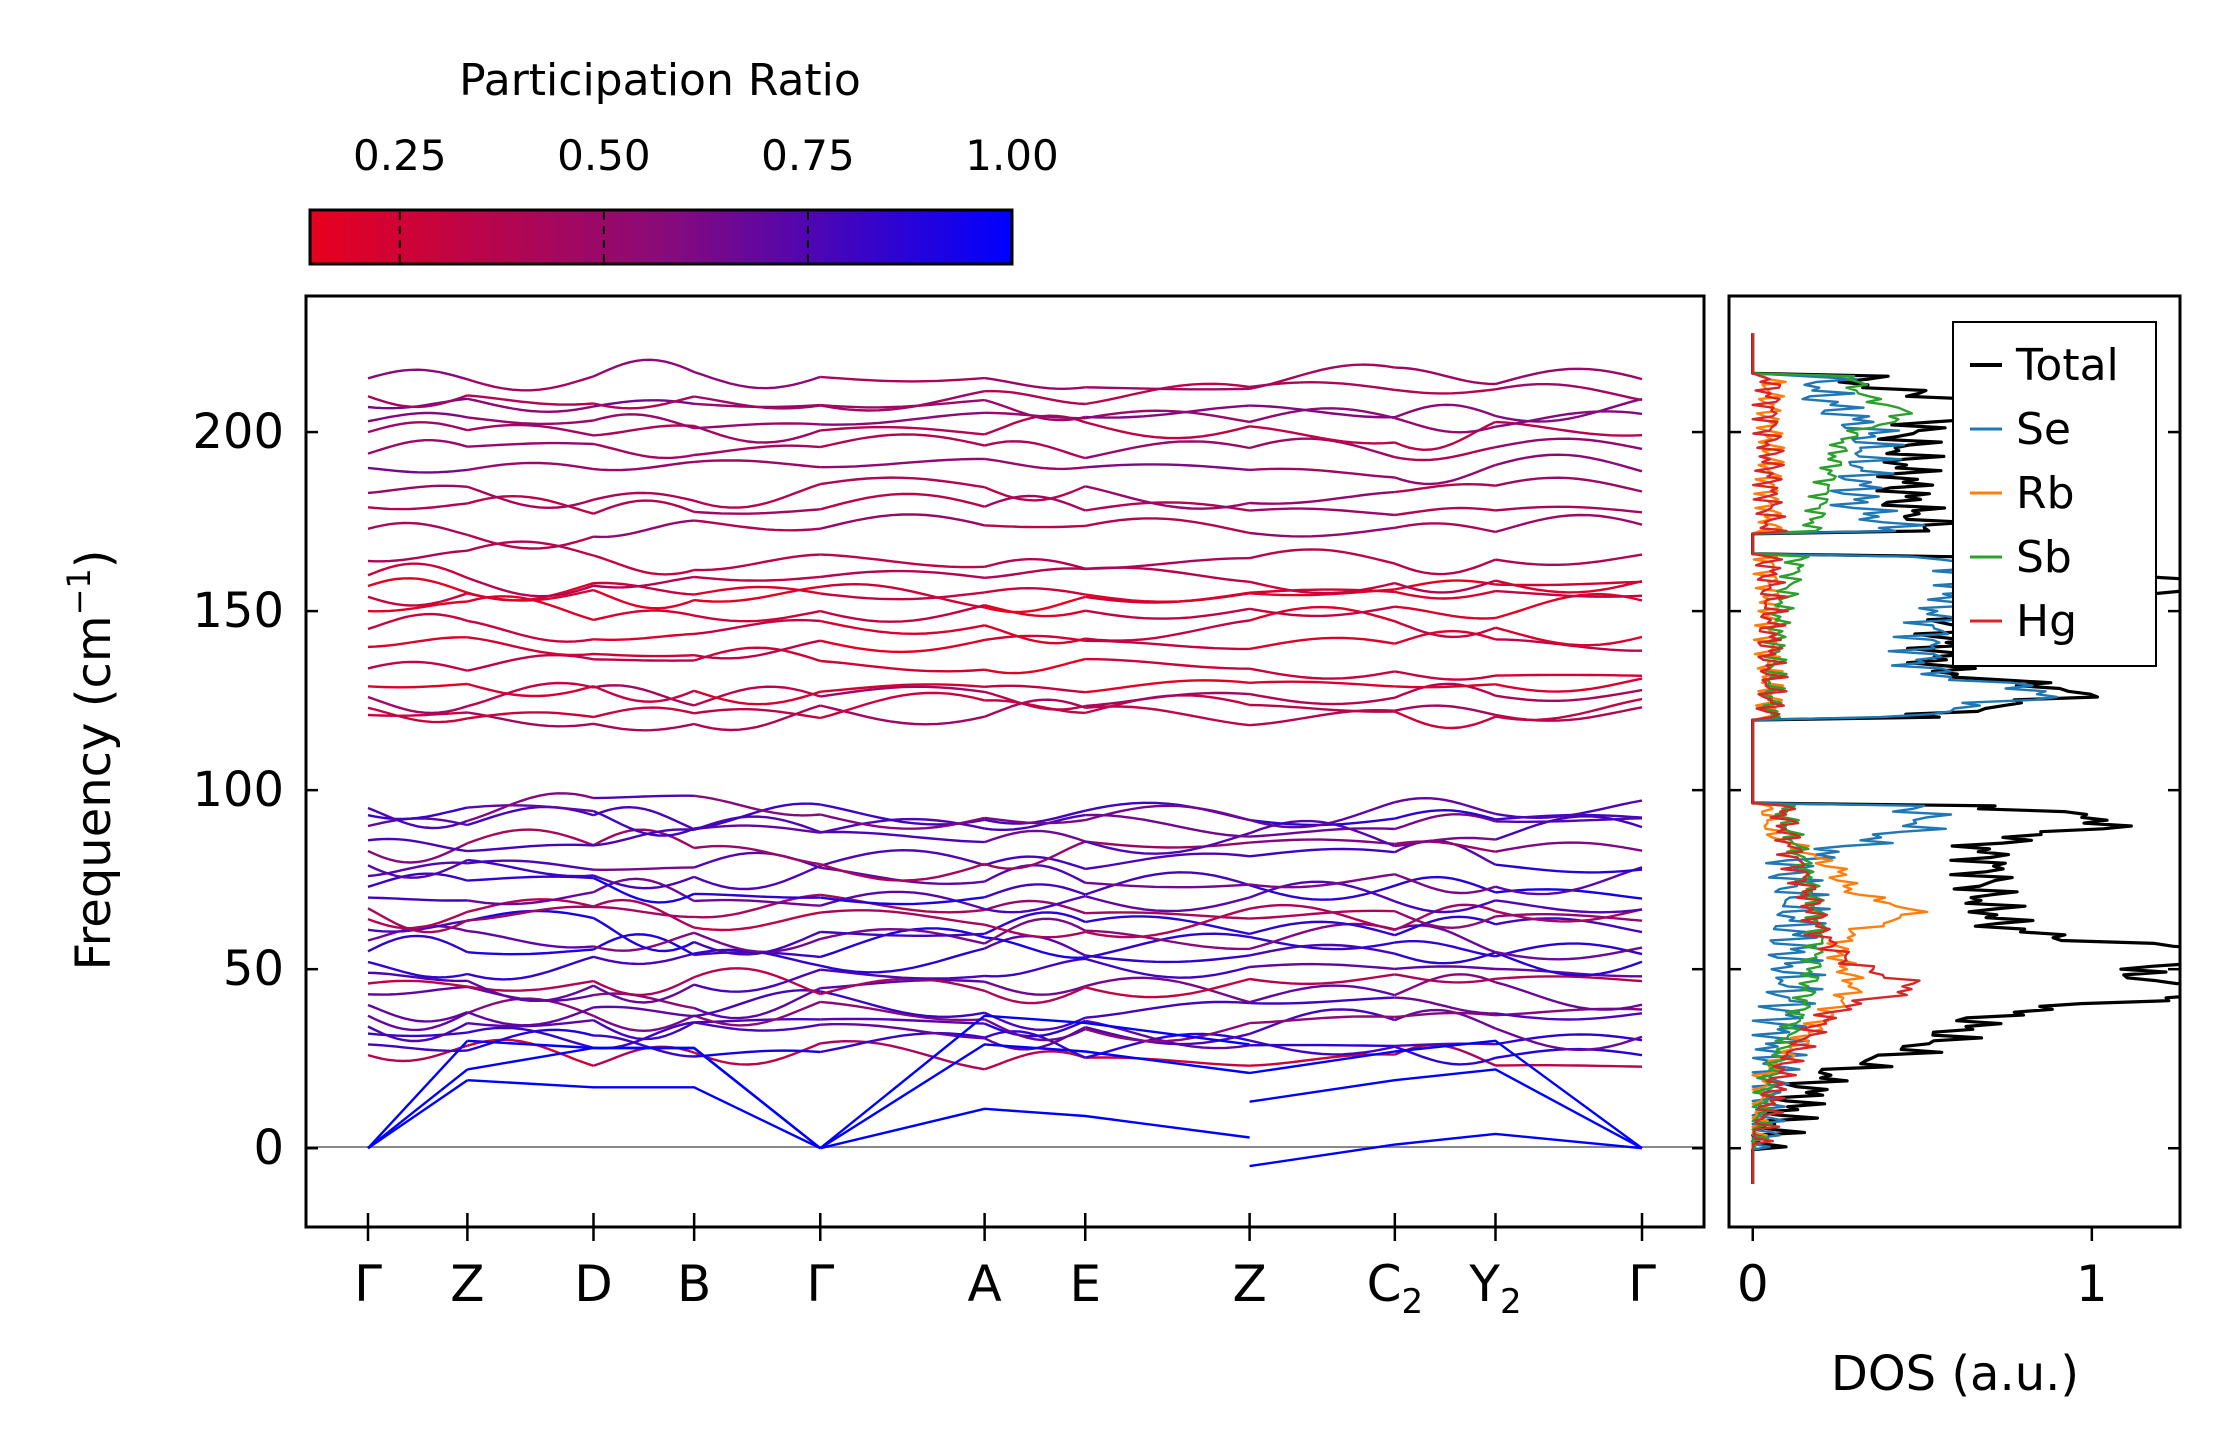  What do you see at coordinates (820, 1284) in the screenshot?
I see `k-label-4: Γ` at bounding box center [820, 1284].